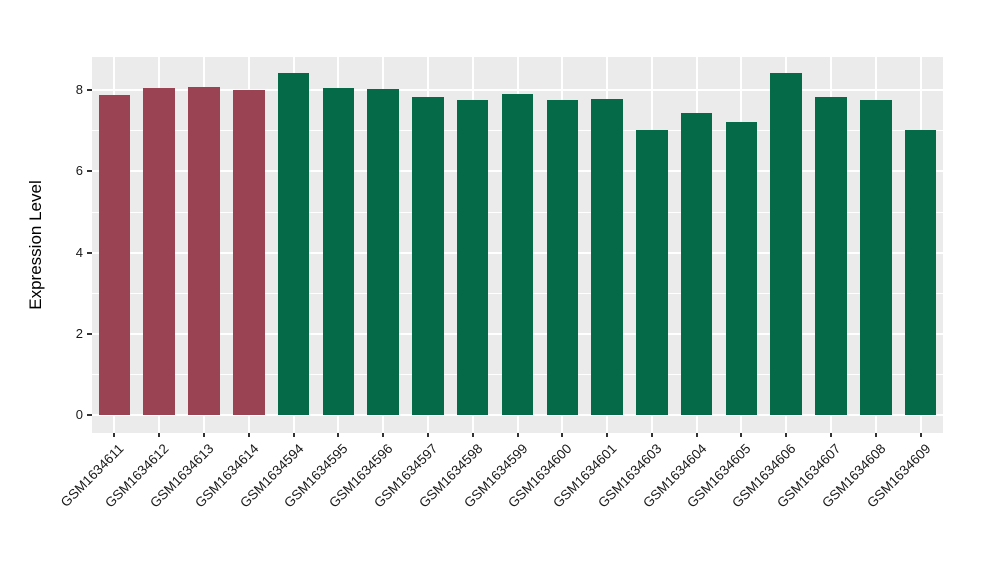 The height and width of the screenshot is (580, 1000). What do you see at coordinates (741, 268) in the screenshot?
I see `bar-GSM1634605` at bounding box center [741, 268].